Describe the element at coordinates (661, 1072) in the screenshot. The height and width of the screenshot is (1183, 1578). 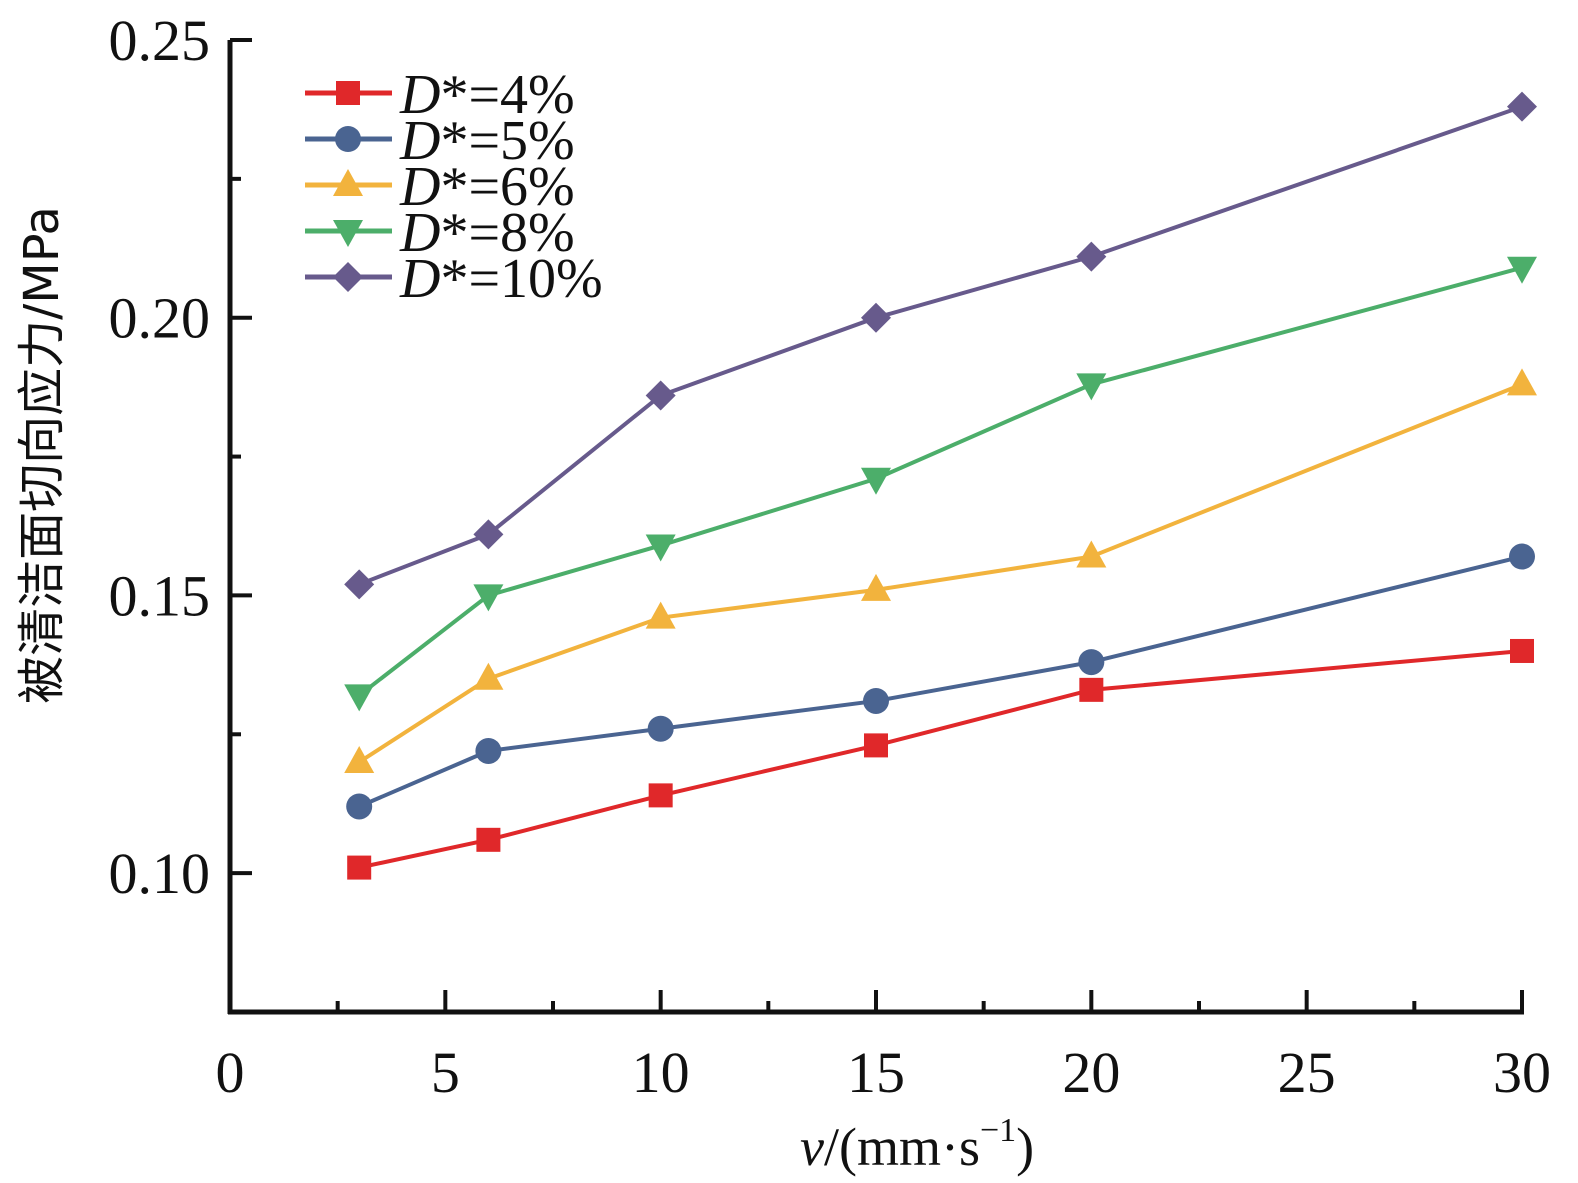
I see `x-tick-label: 10` at that location.